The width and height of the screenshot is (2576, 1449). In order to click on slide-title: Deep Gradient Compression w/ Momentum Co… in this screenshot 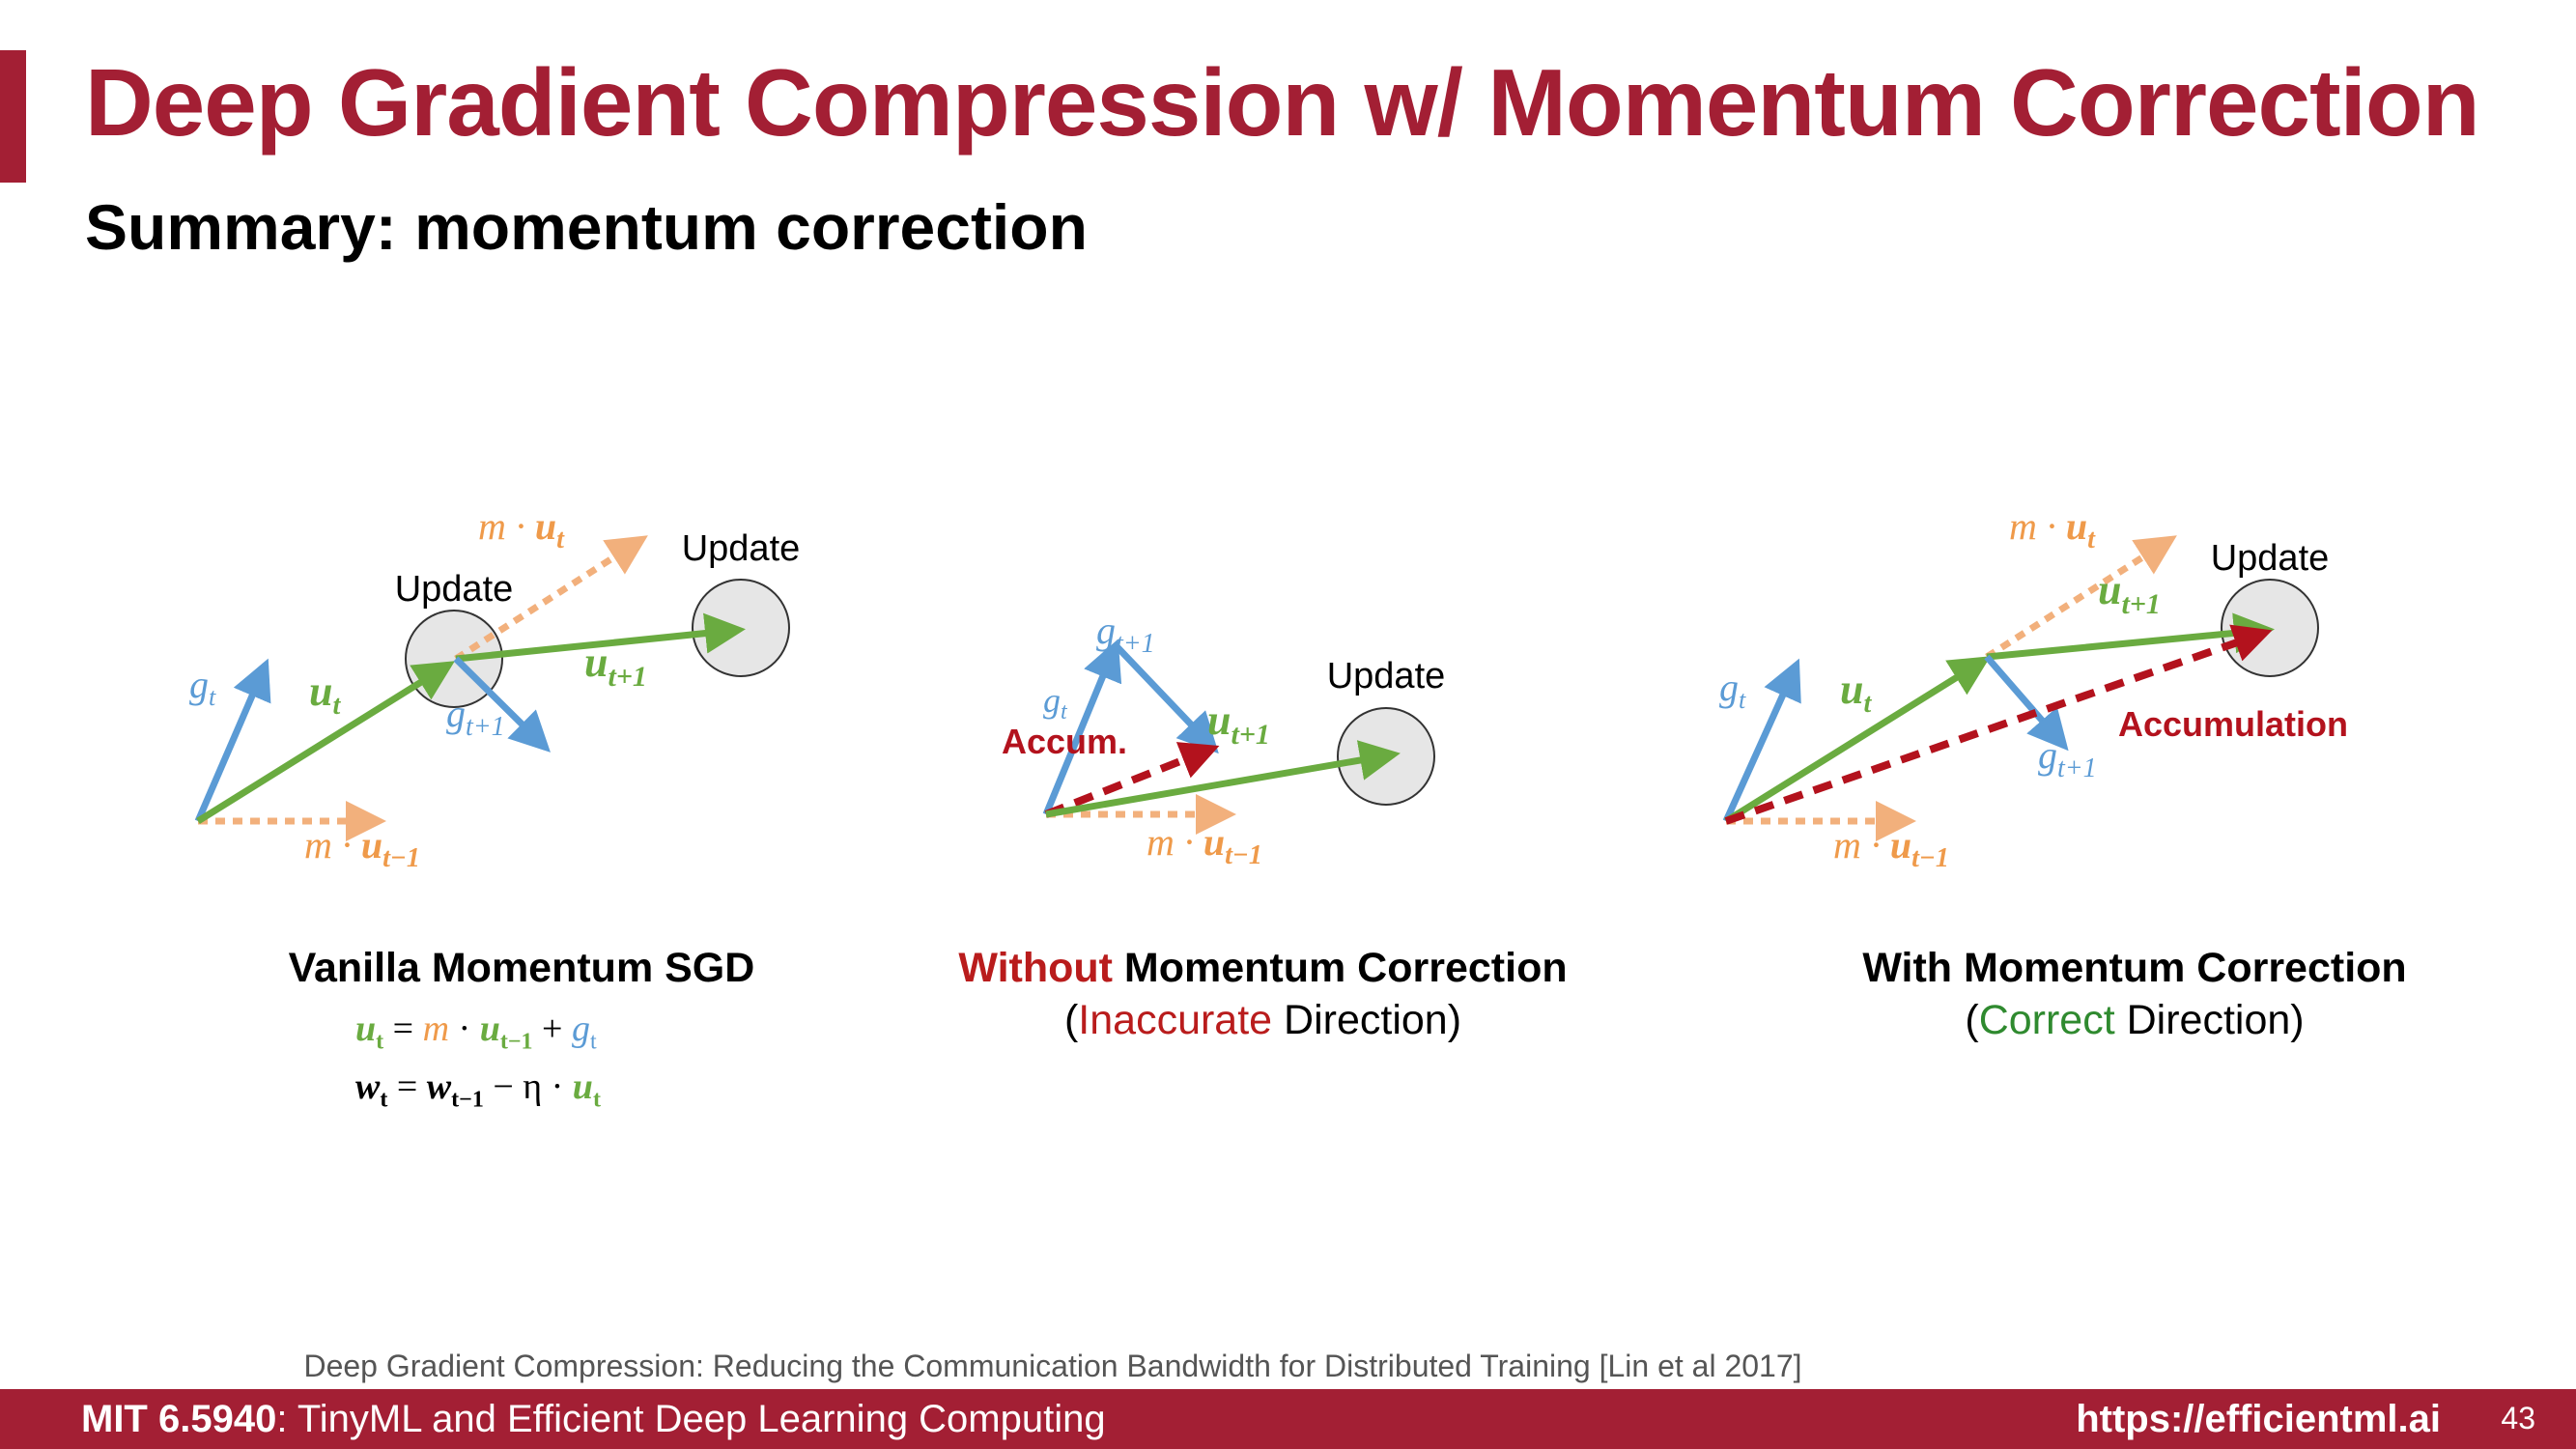, I will do `click(1282, 102)`.